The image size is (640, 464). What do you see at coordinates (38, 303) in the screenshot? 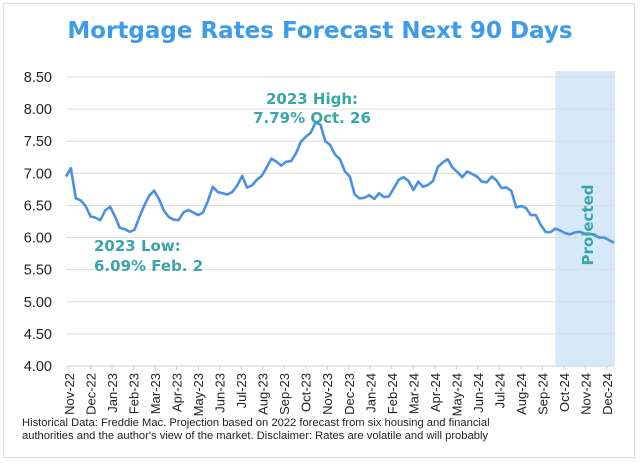
I see `y-tick-label: 5.00` at bounding box center [38, 303].